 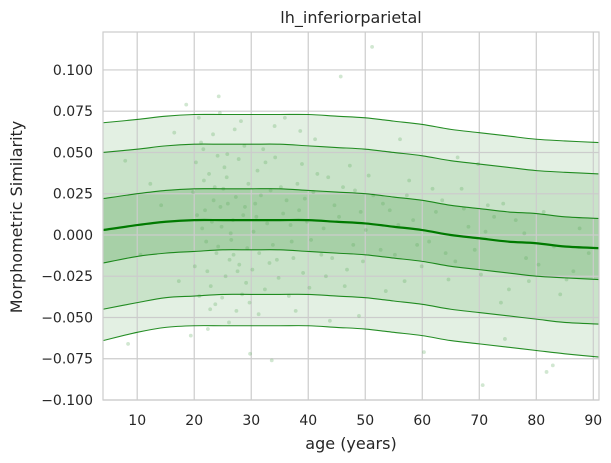 What do you see at coordinates (194, 421) in the screenshot?
I see `x-tick-label: 20` at bounding box center [194, 421].